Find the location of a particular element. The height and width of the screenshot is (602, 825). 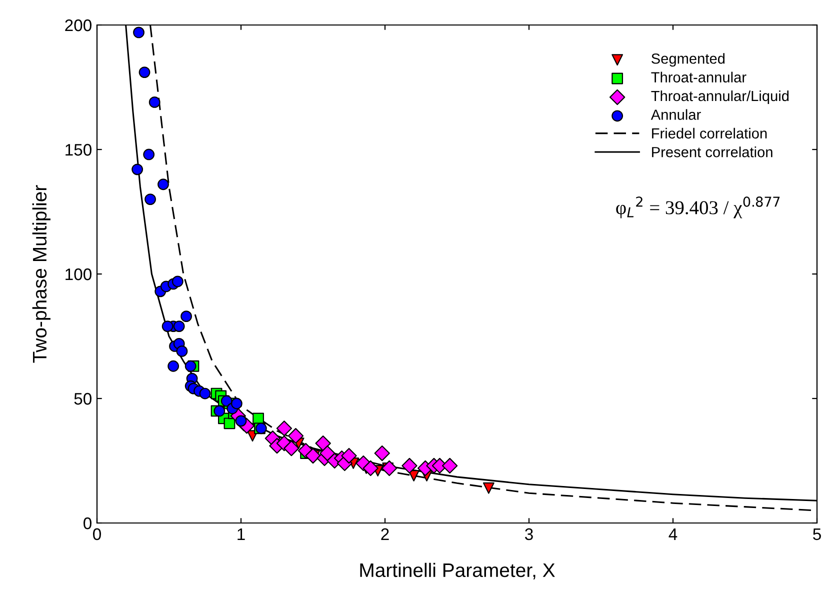

legend-label: Throat-annular/Liquid is located at coordinates (720, 97).